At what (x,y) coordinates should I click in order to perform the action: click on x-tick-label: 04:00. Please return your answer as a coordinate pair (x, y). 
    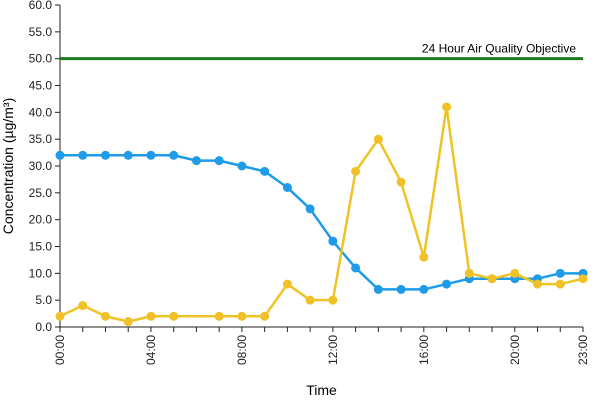
    Looking at the image, I should click on (151, 350).